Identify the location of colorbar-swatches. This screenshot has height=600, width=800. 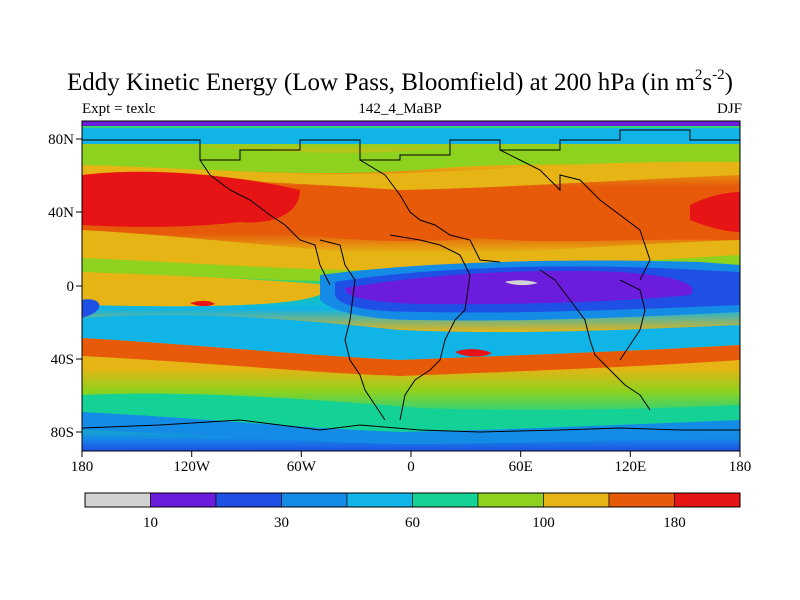
(412, 500).